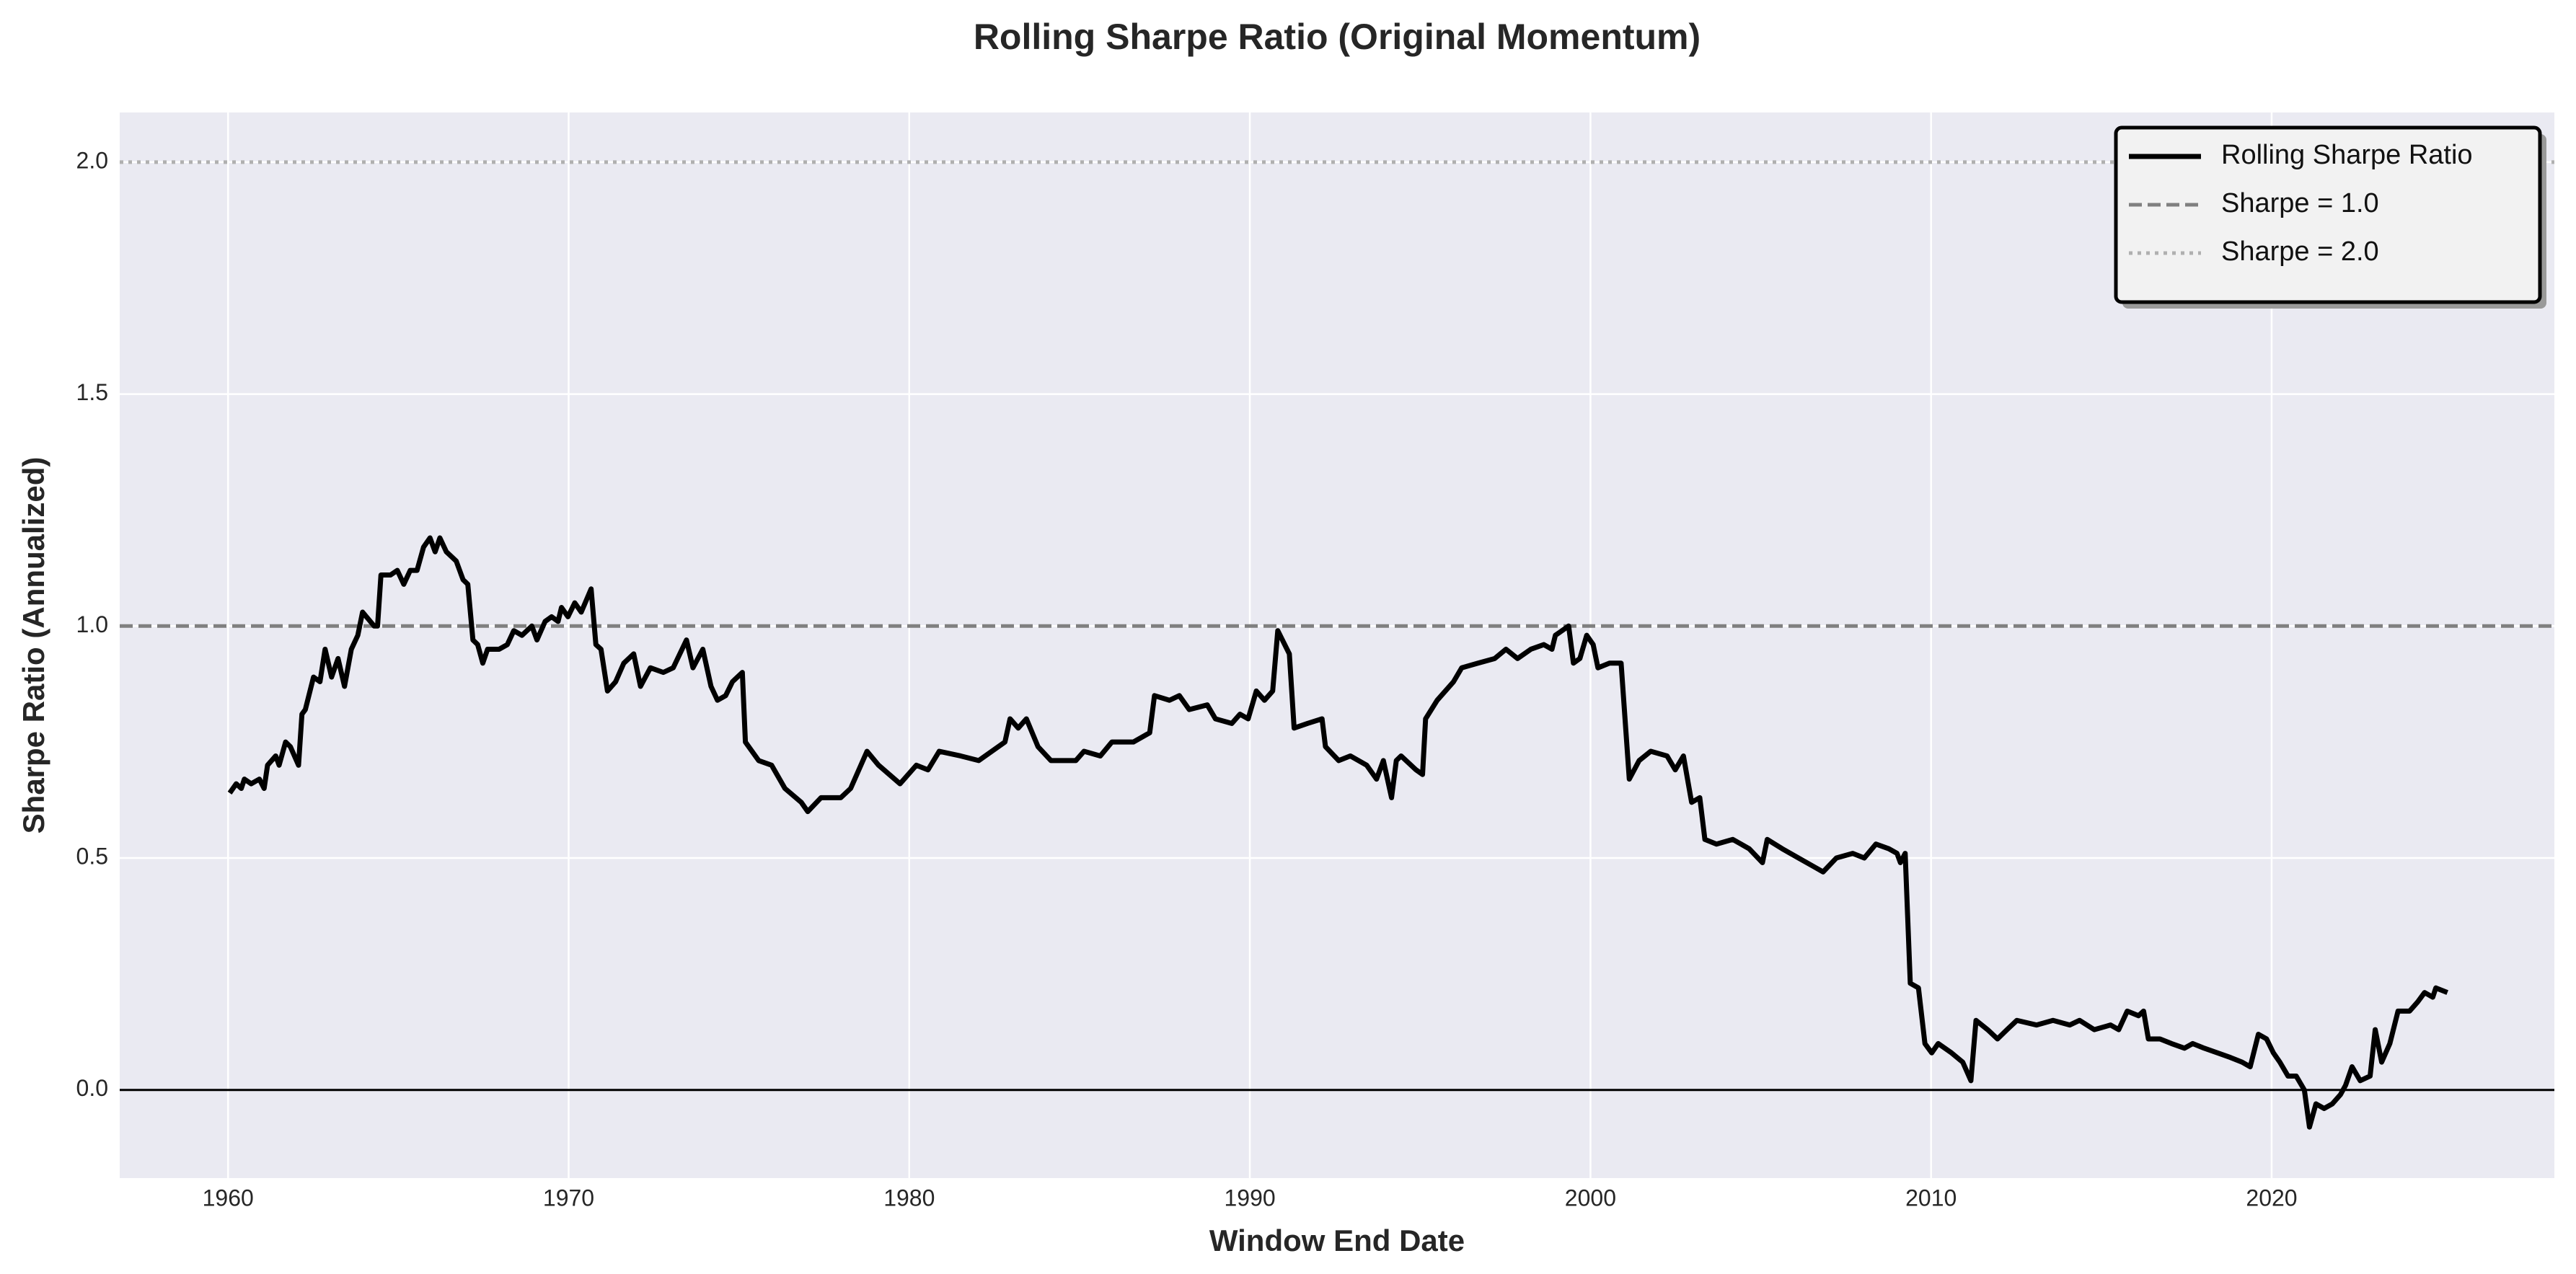 The image size is (2576, 1274). What do you see at coordinates (2347, 155) in the screenshot?
I see `legend-label: Rolling Sharpe Ratio` at bounding box center [2347, 155].